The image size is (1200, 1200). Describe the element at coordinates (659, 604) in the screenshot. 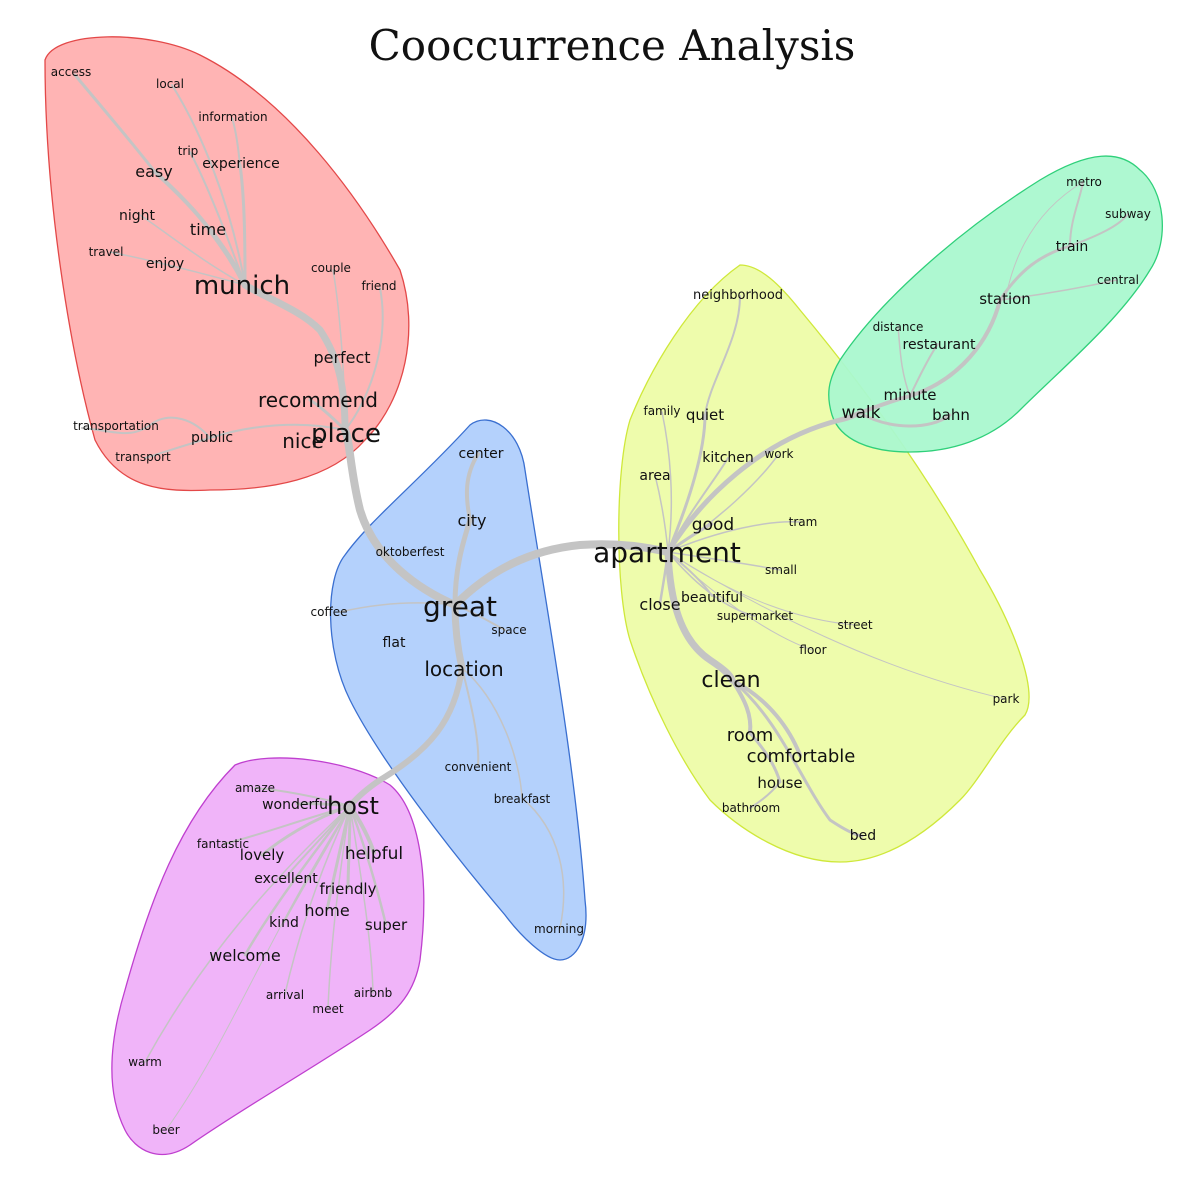

I see `word-close: close` at that location.